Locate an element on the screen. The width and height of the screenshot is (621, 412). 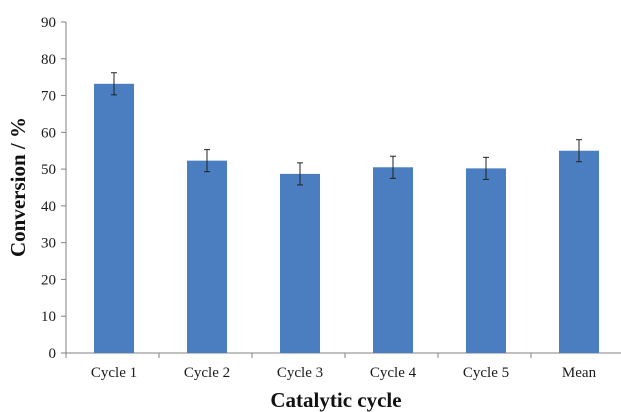
x-axis: Cycle 1 Cycle 2 Cycle 3 Cycle 4 Cycle 5 Mean is located at coordinates (343, 366).